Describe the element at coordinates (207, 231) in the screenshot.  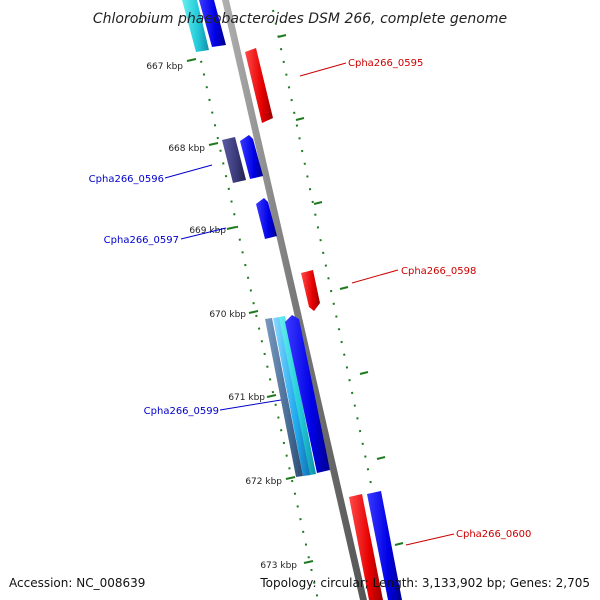
I see `tick-label-669: 669 kbp` at that location.